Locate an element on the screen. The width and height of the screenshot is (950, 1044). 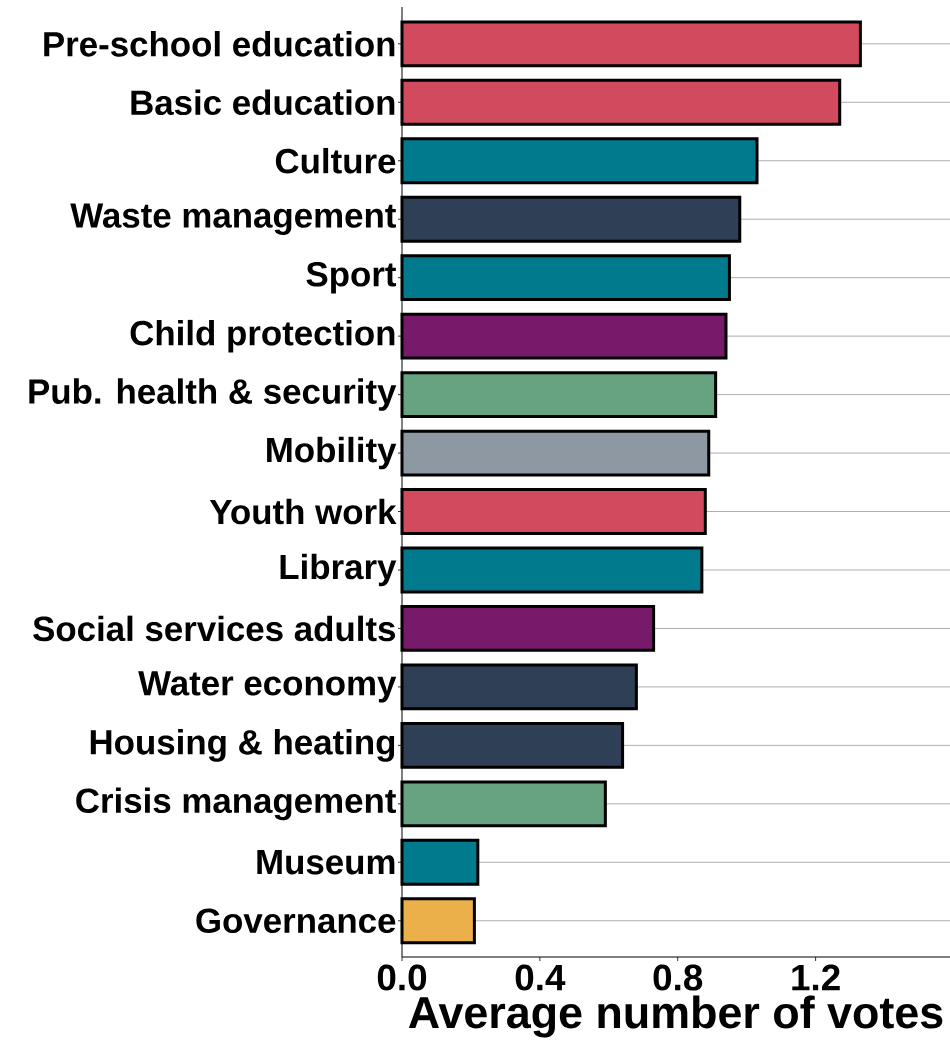
x-tick-label: 0.8 is located at coordinates (677, 977).